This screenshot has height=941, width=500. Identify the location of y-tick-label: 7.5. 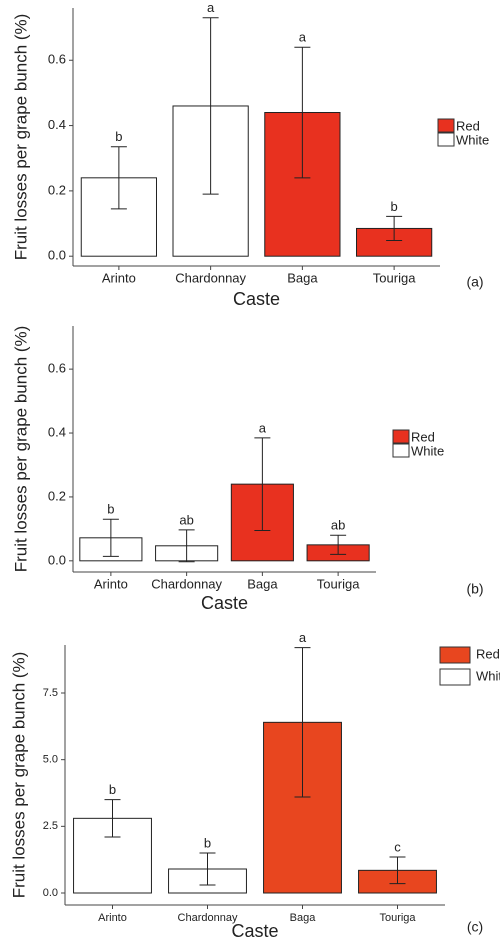
(50, 693).